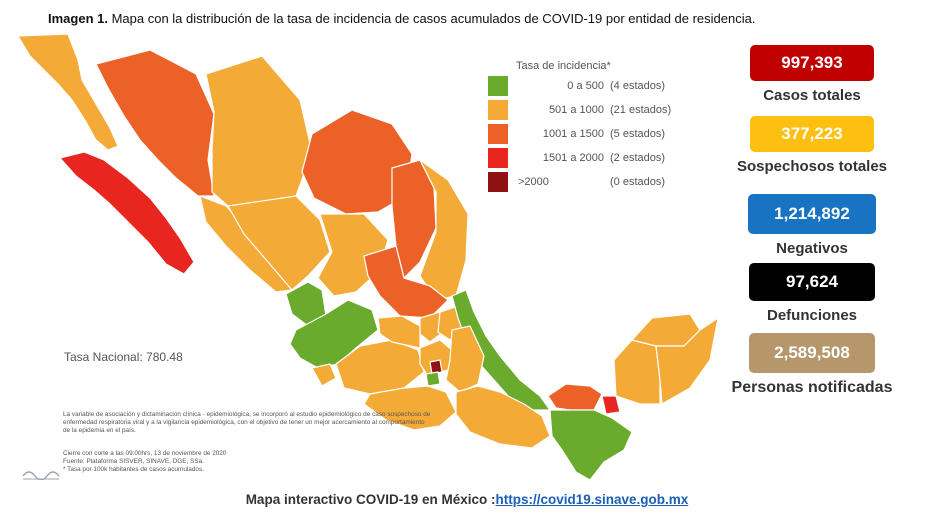  What do you see at coordinates (812, 353) in the screenshot?
I see `stat-value-badge: 2,589,508` at bounding box center [812, 353].